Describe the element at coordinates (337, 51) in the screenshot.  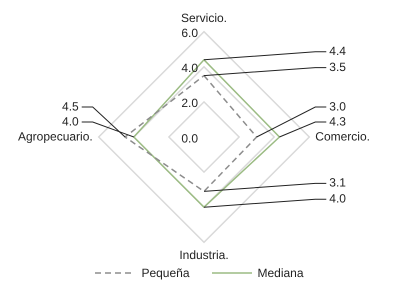
I see `data-label: 4.4` at that location.